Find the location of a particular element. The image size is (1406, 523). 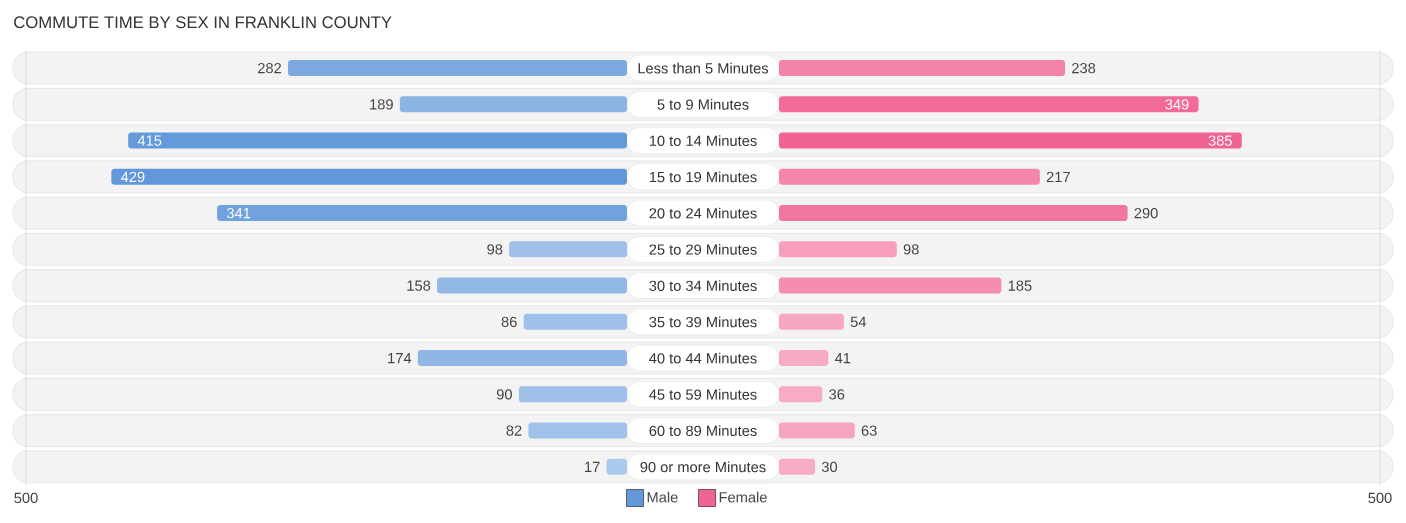

data-label: 174 is located at coordinates (400, 358).